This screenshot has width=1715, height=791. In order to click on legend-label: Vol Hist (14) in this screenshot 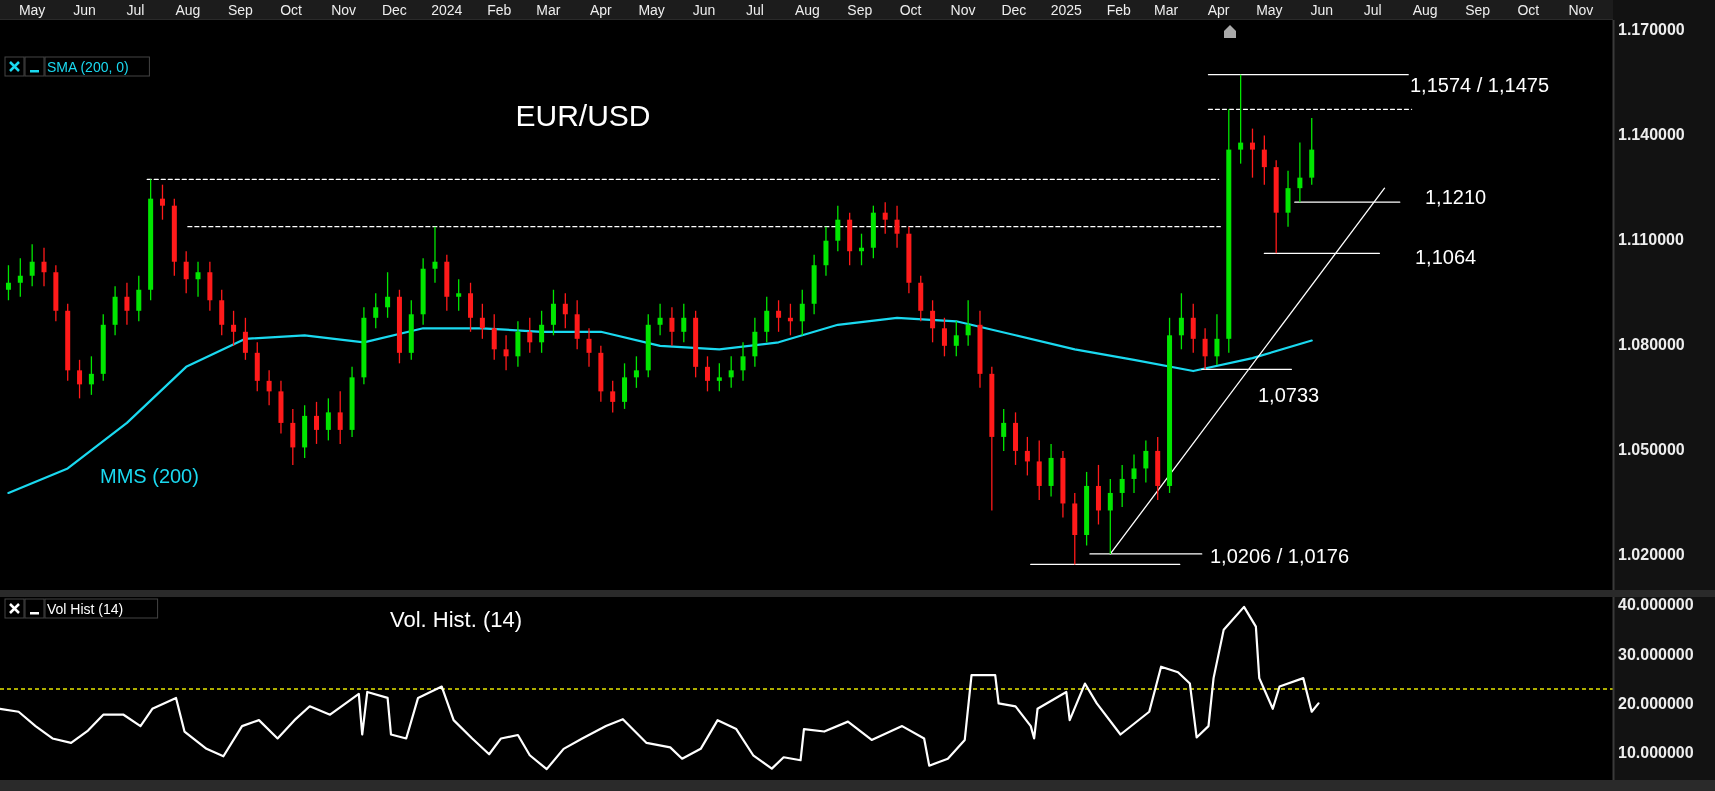, I will do `click(85, 609)`.